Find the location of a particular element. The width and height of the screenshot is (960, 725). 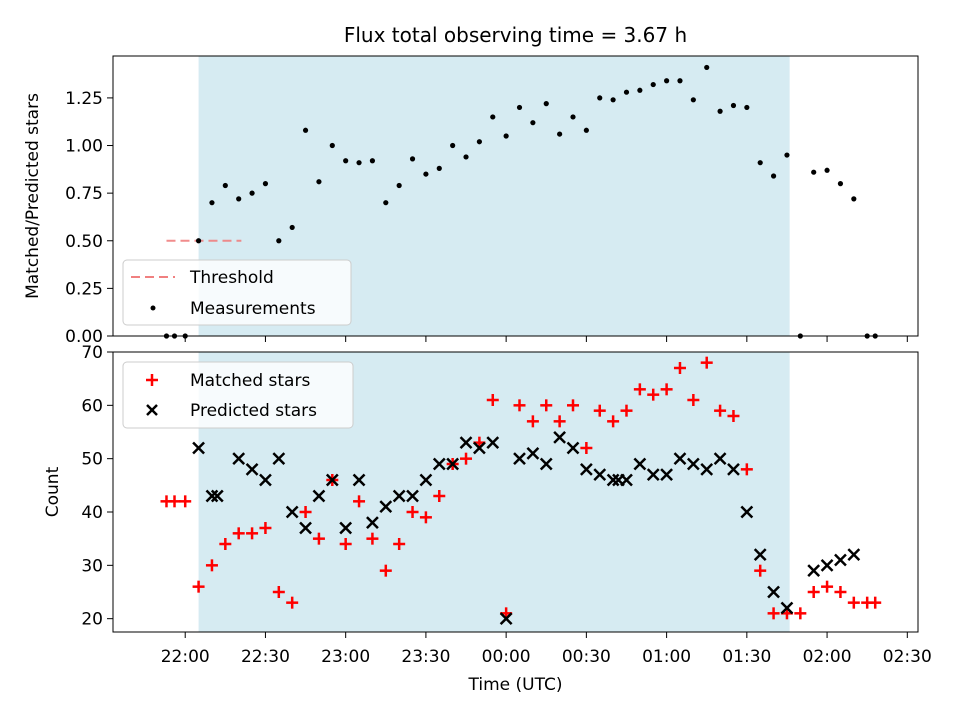

ratio-x-ticks is located at coordinates (546, 339).